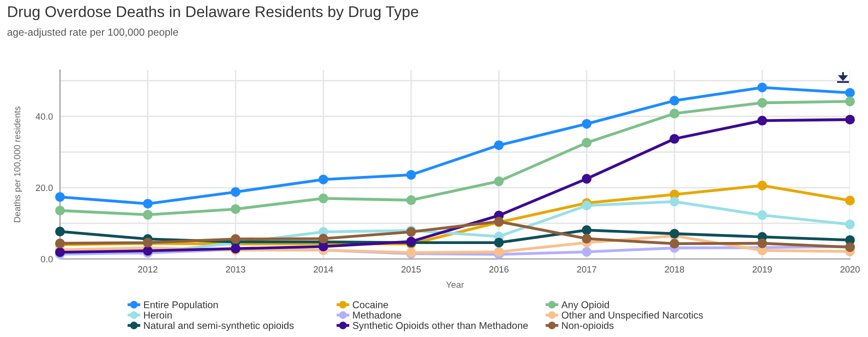 The width and height of the screenshot is (868, 337). I want to click on y-tick-label: 0.0, so click(46, 259).